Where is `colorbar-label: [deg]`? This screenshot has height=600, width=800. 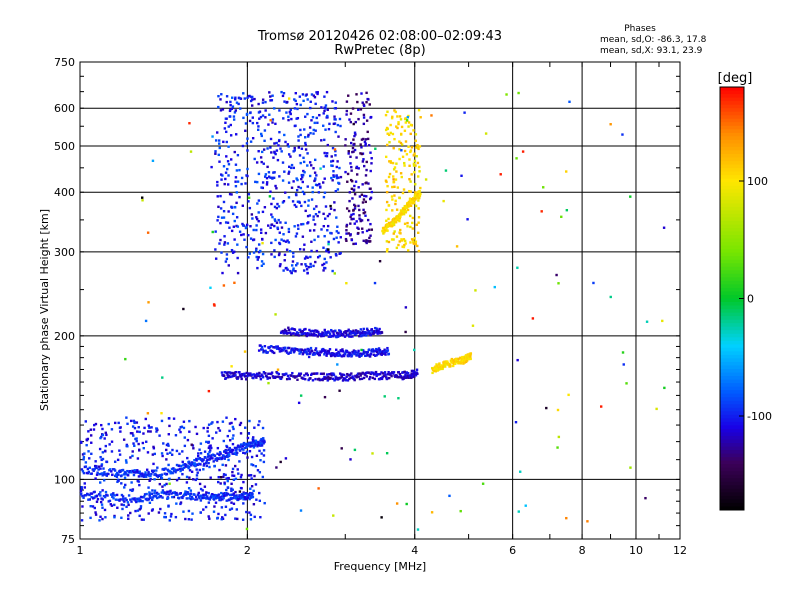
colorbar-label: [deg] is located at coordinates (735, 78).